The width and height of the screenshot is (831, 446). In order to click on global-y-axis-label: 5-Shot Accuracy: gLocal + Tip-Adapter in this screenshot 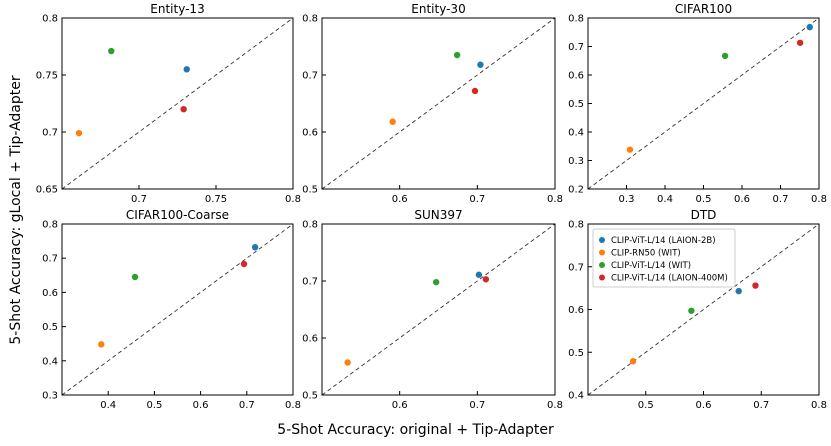, I will do `click(16, 210)`.